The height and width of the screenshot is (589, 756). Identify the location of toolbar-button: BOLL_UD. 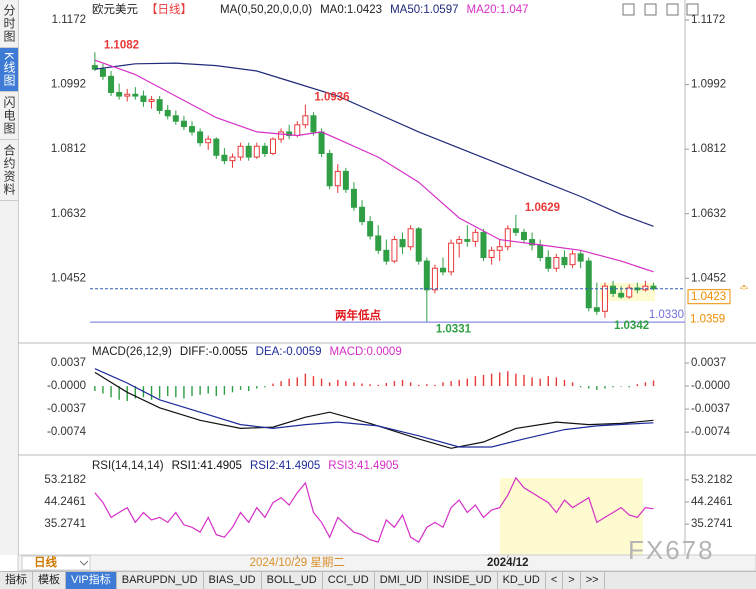
(292, 580).